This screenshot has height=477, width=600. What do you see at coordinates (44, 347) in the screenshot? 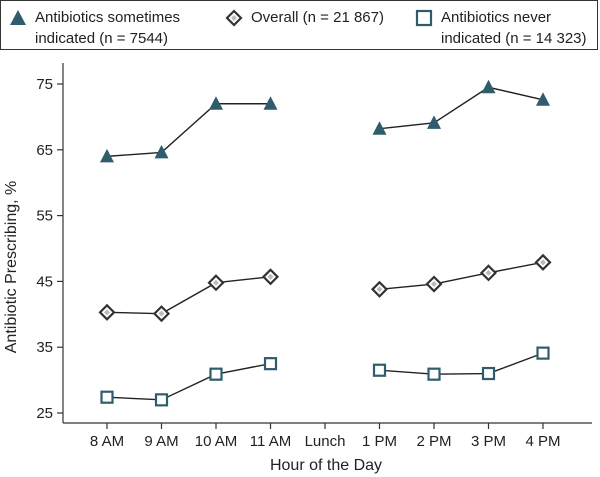
I see `y-tick-label: 35` at bounding box center [44, 347].